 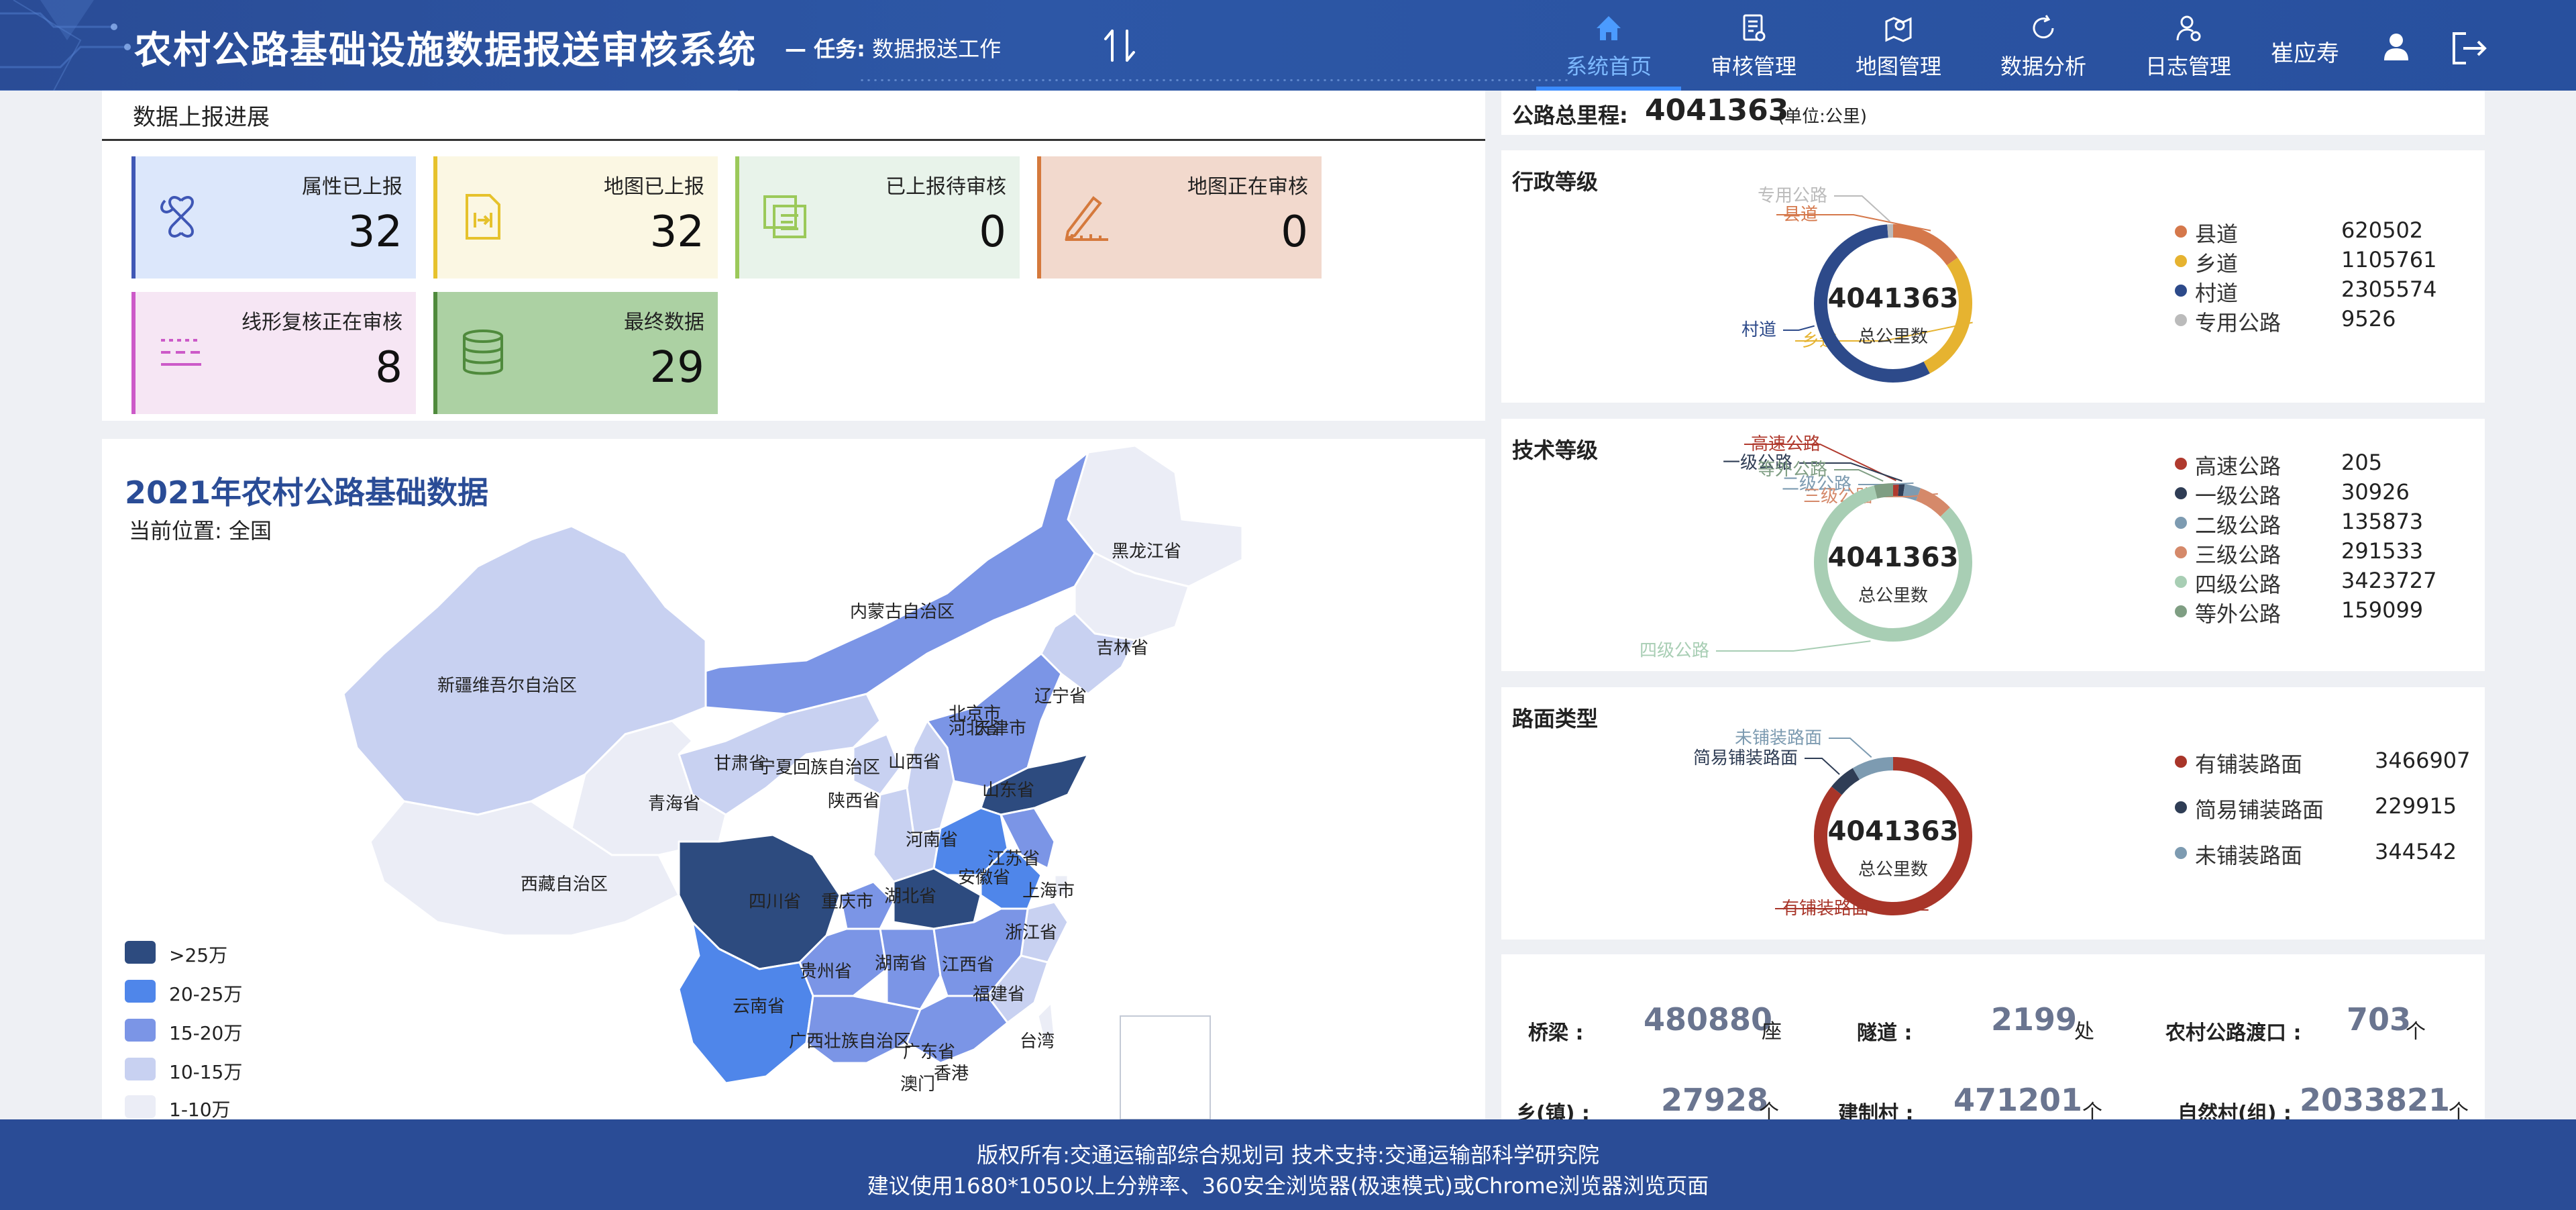 What do you see at coordinates (1893, 557) in the screenshot?
I see `donut-center-value: 4041363` at bounding box center [1893, 557].